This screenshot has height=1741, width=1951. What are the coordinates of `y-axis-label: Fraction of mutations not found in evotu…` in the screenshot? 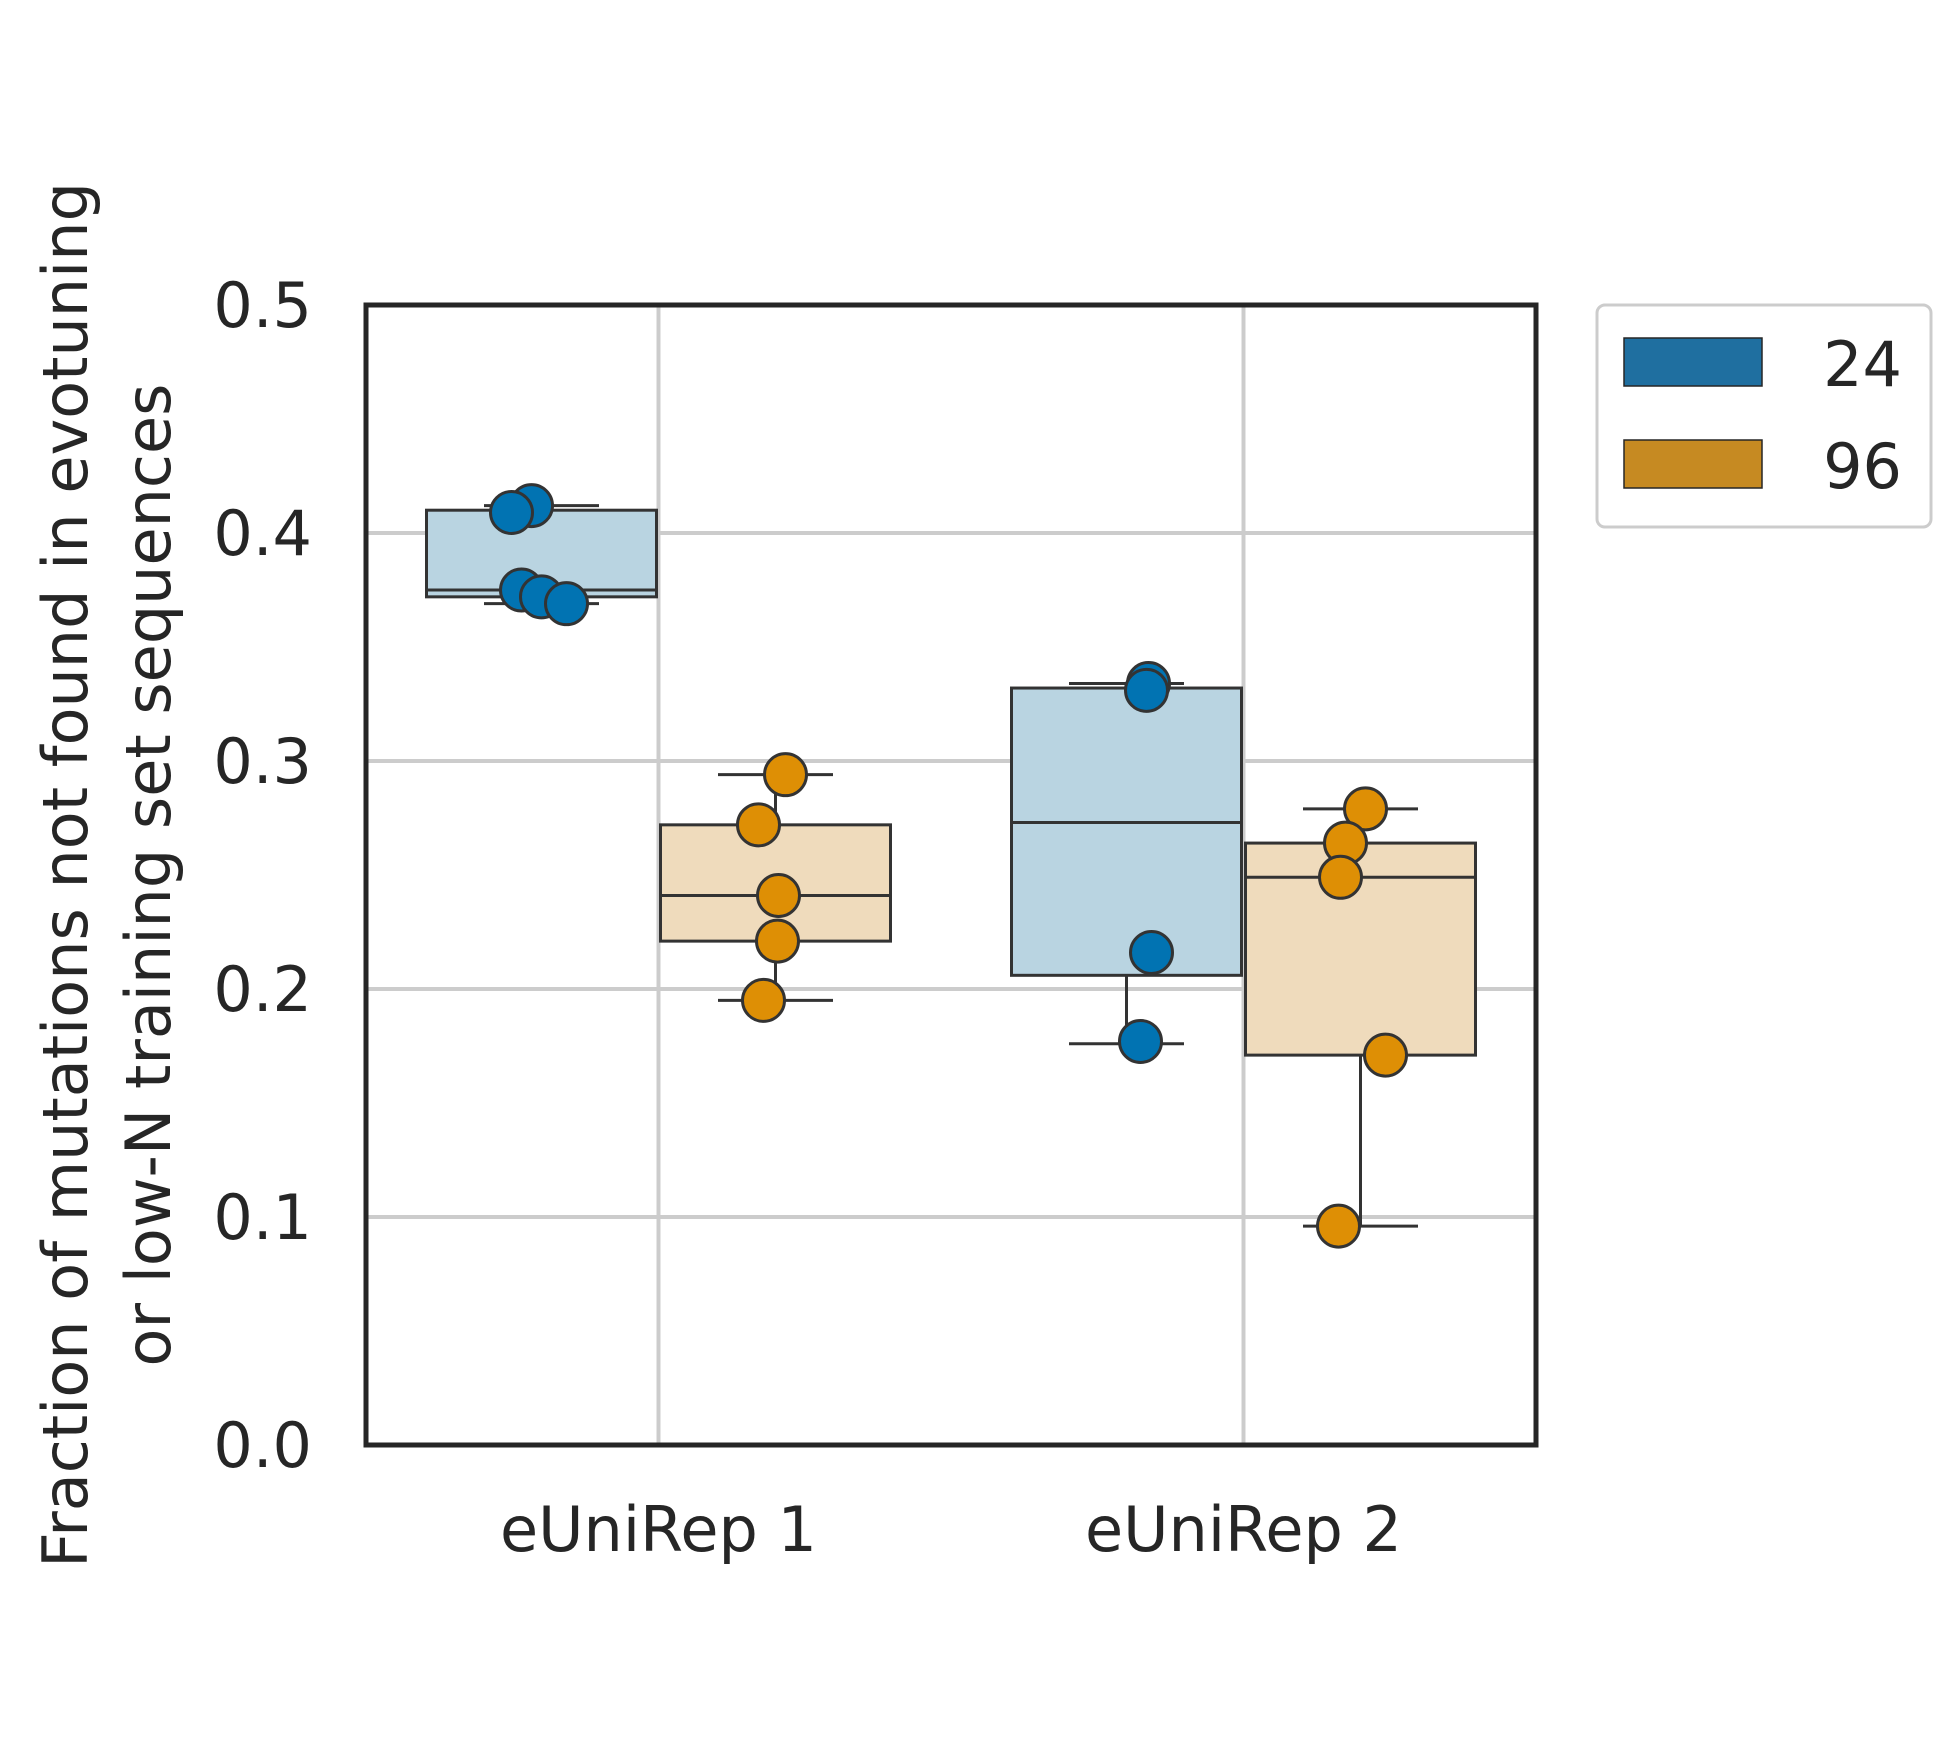 It's located at (107, 875).